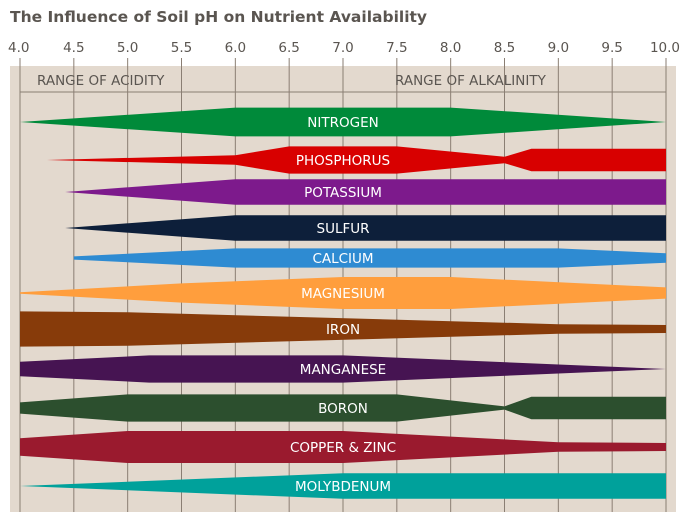 This screenshot has height=526, width=688. Describe the element at coordinates (18, 48) in the screenshot. I see `x-tick-label: 4.0` at that location.